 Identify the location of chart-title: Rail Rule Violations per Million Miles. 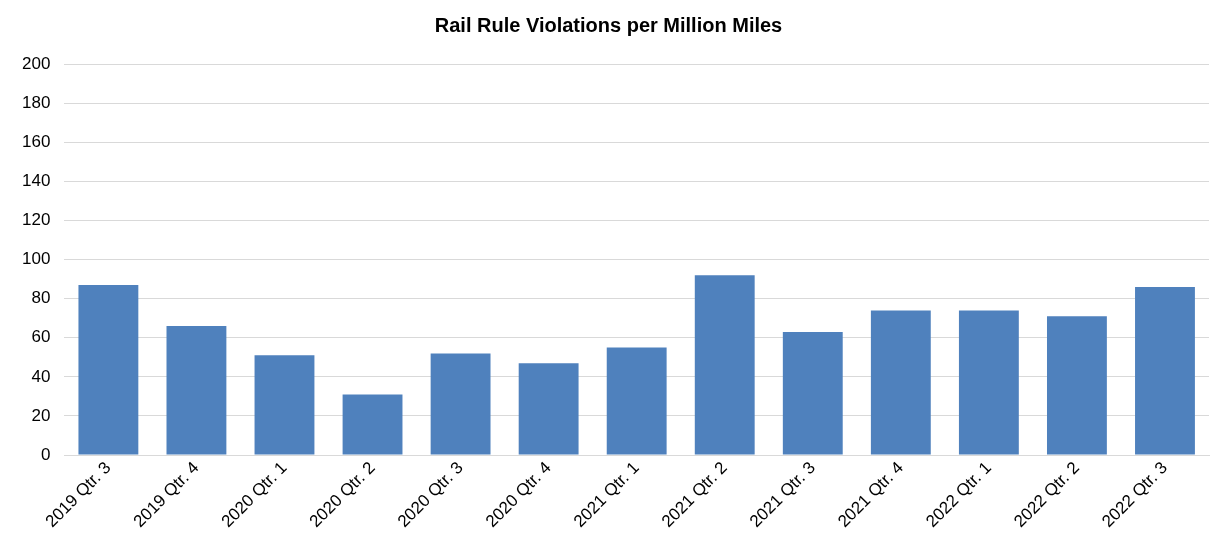
(608, 24).